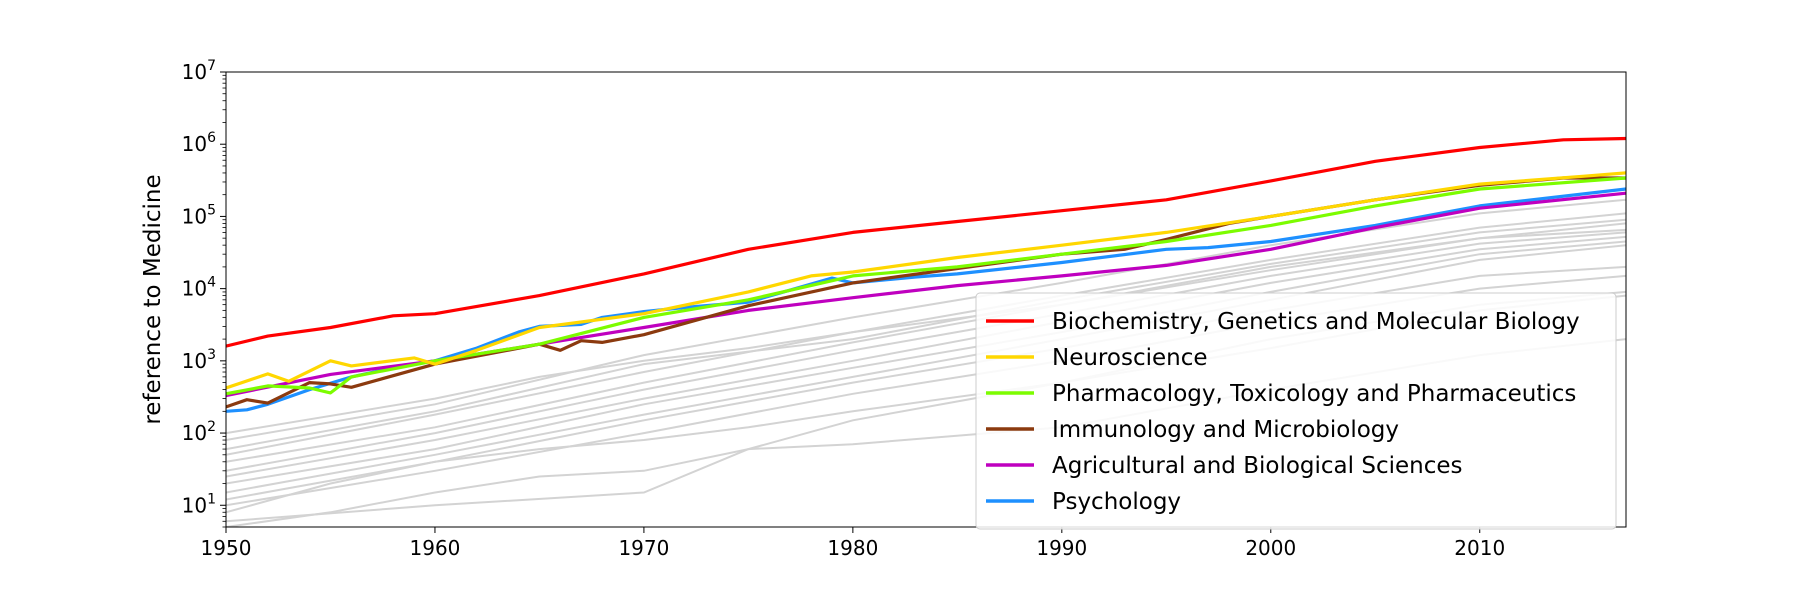 The image size is (1800, 600). I want to click on y-tick-label: 10², so click(199, 432).